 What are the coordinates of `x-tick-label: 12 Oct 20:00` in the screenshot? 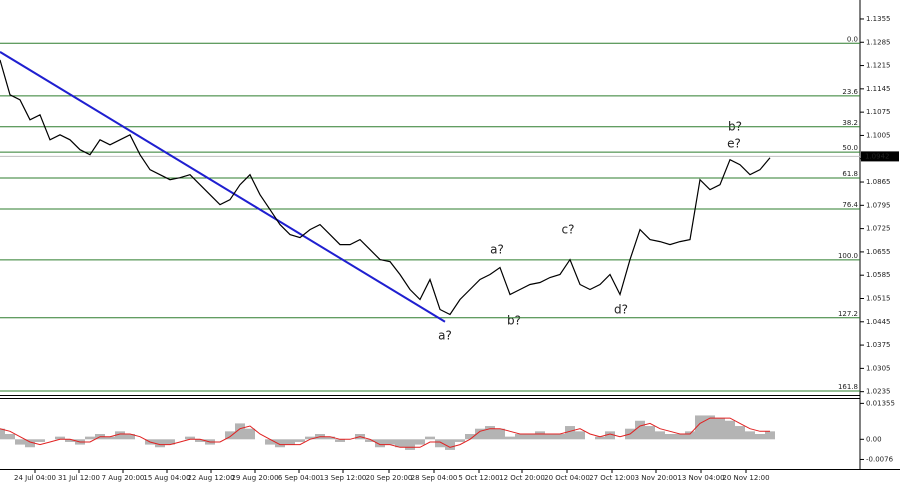 It's located at (522, 478).